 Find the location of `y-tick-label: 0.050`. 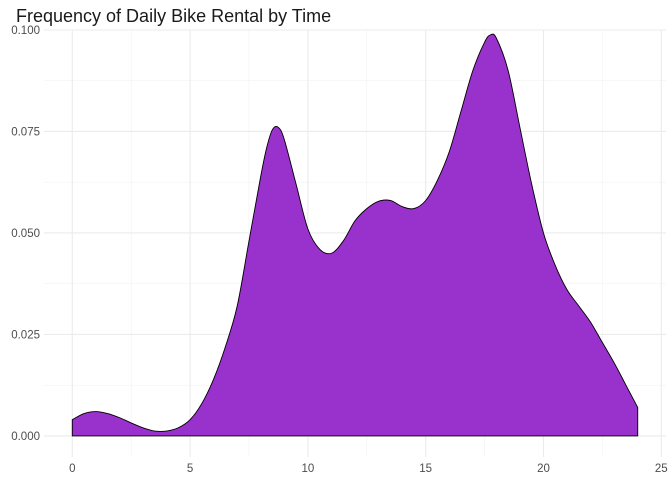

y-tick-label: 0.050 is located at coordinates (25, 234).